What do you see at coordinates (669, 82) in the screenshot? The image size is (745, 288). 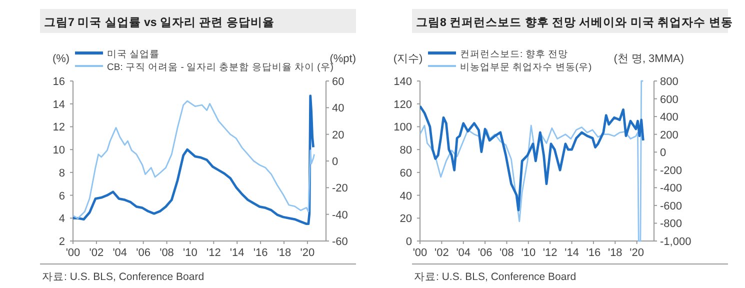 I see `y2-tick-label: 800` at bounding box center [669, 82].